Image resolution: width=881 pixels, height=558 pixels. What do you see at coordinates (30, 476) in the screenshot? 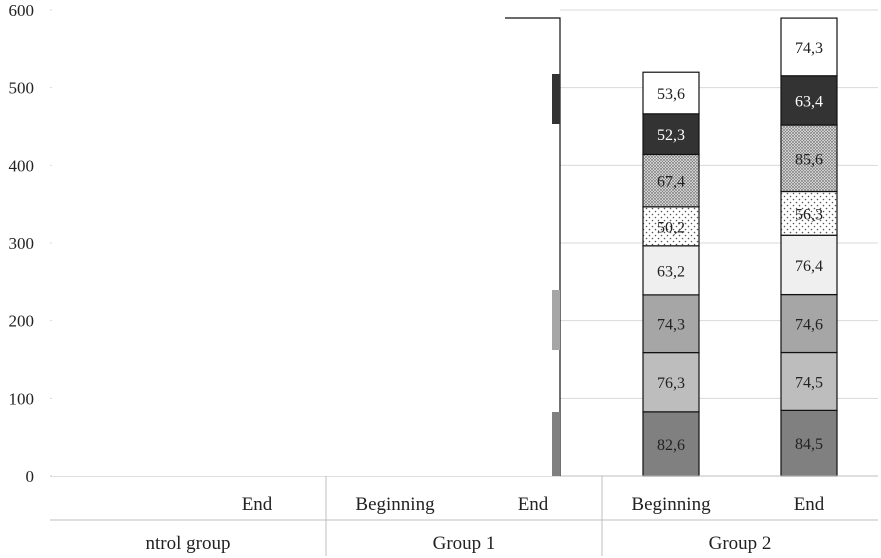
I see `y-tick-label: 0` at bounding box center [30, 476].